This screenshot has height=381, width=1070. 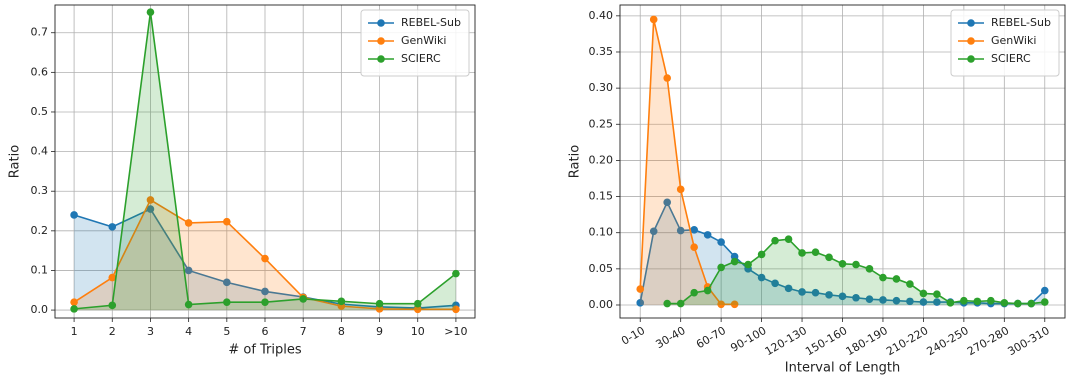 I want to click on x-tick-label: 0-10, so click(x=633, y=336).